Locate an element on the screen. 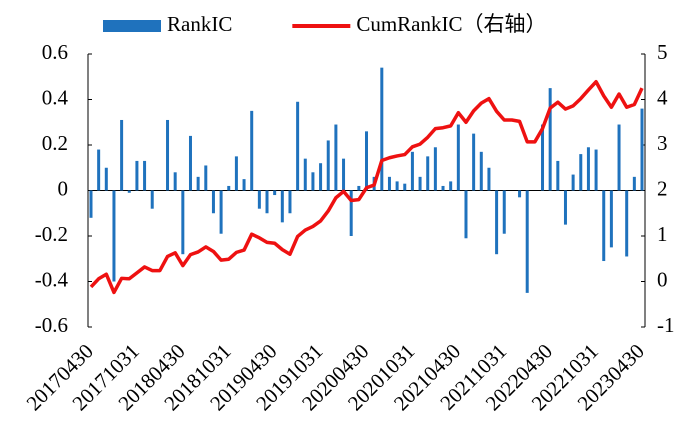 The width and height of the screenshot is (699, 444). legend-label: CumRankIC（右轴） is located at coordinates (451, 24).